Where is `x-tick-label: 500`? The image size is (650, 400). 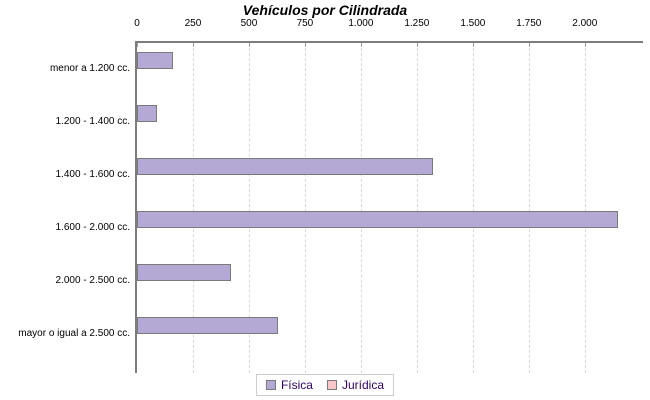 x-tick-label: 500 is located at coordinates (249, 23).